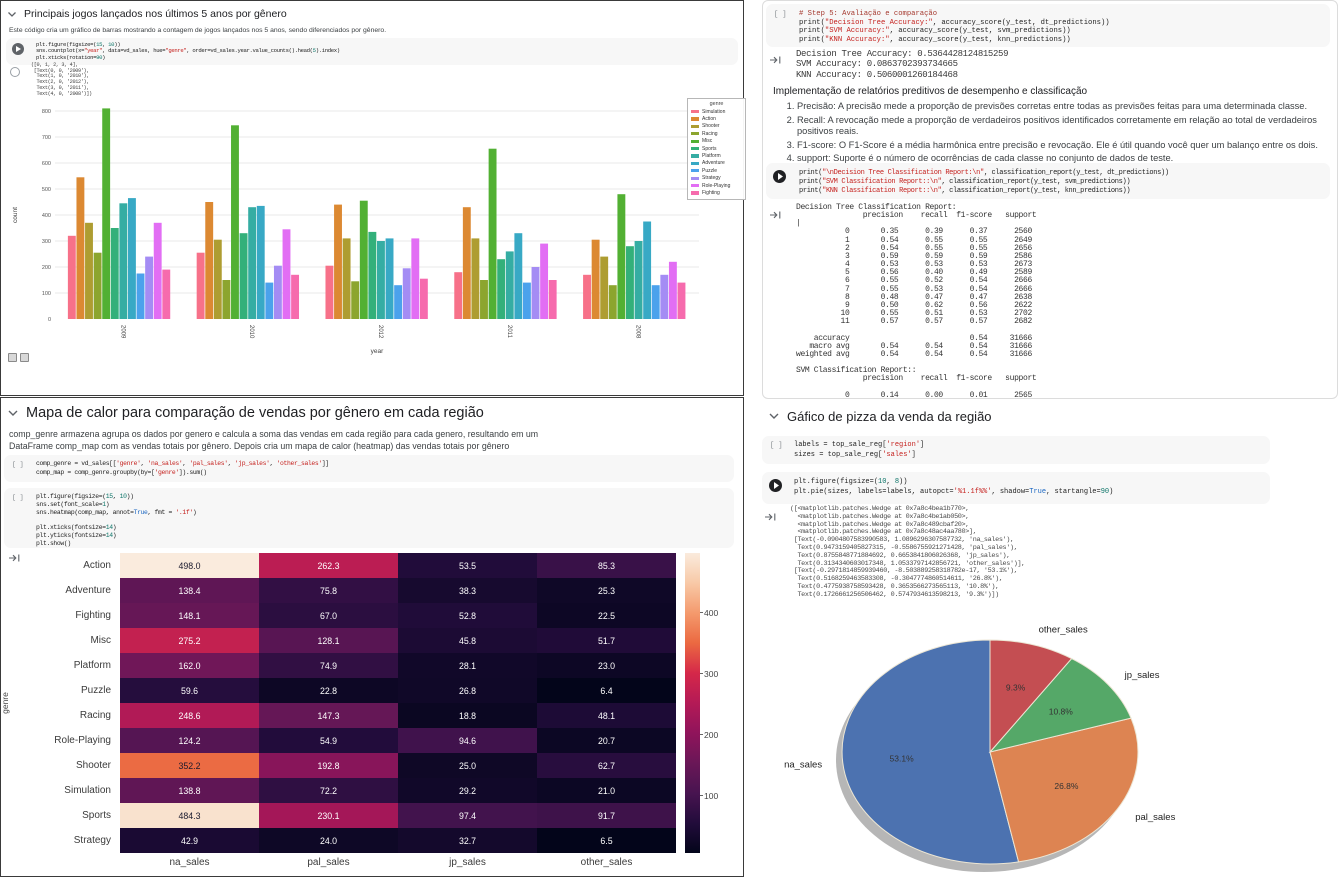 The image size is (1340, 878). I want to click on svg-text: 400, so click(46, 216).